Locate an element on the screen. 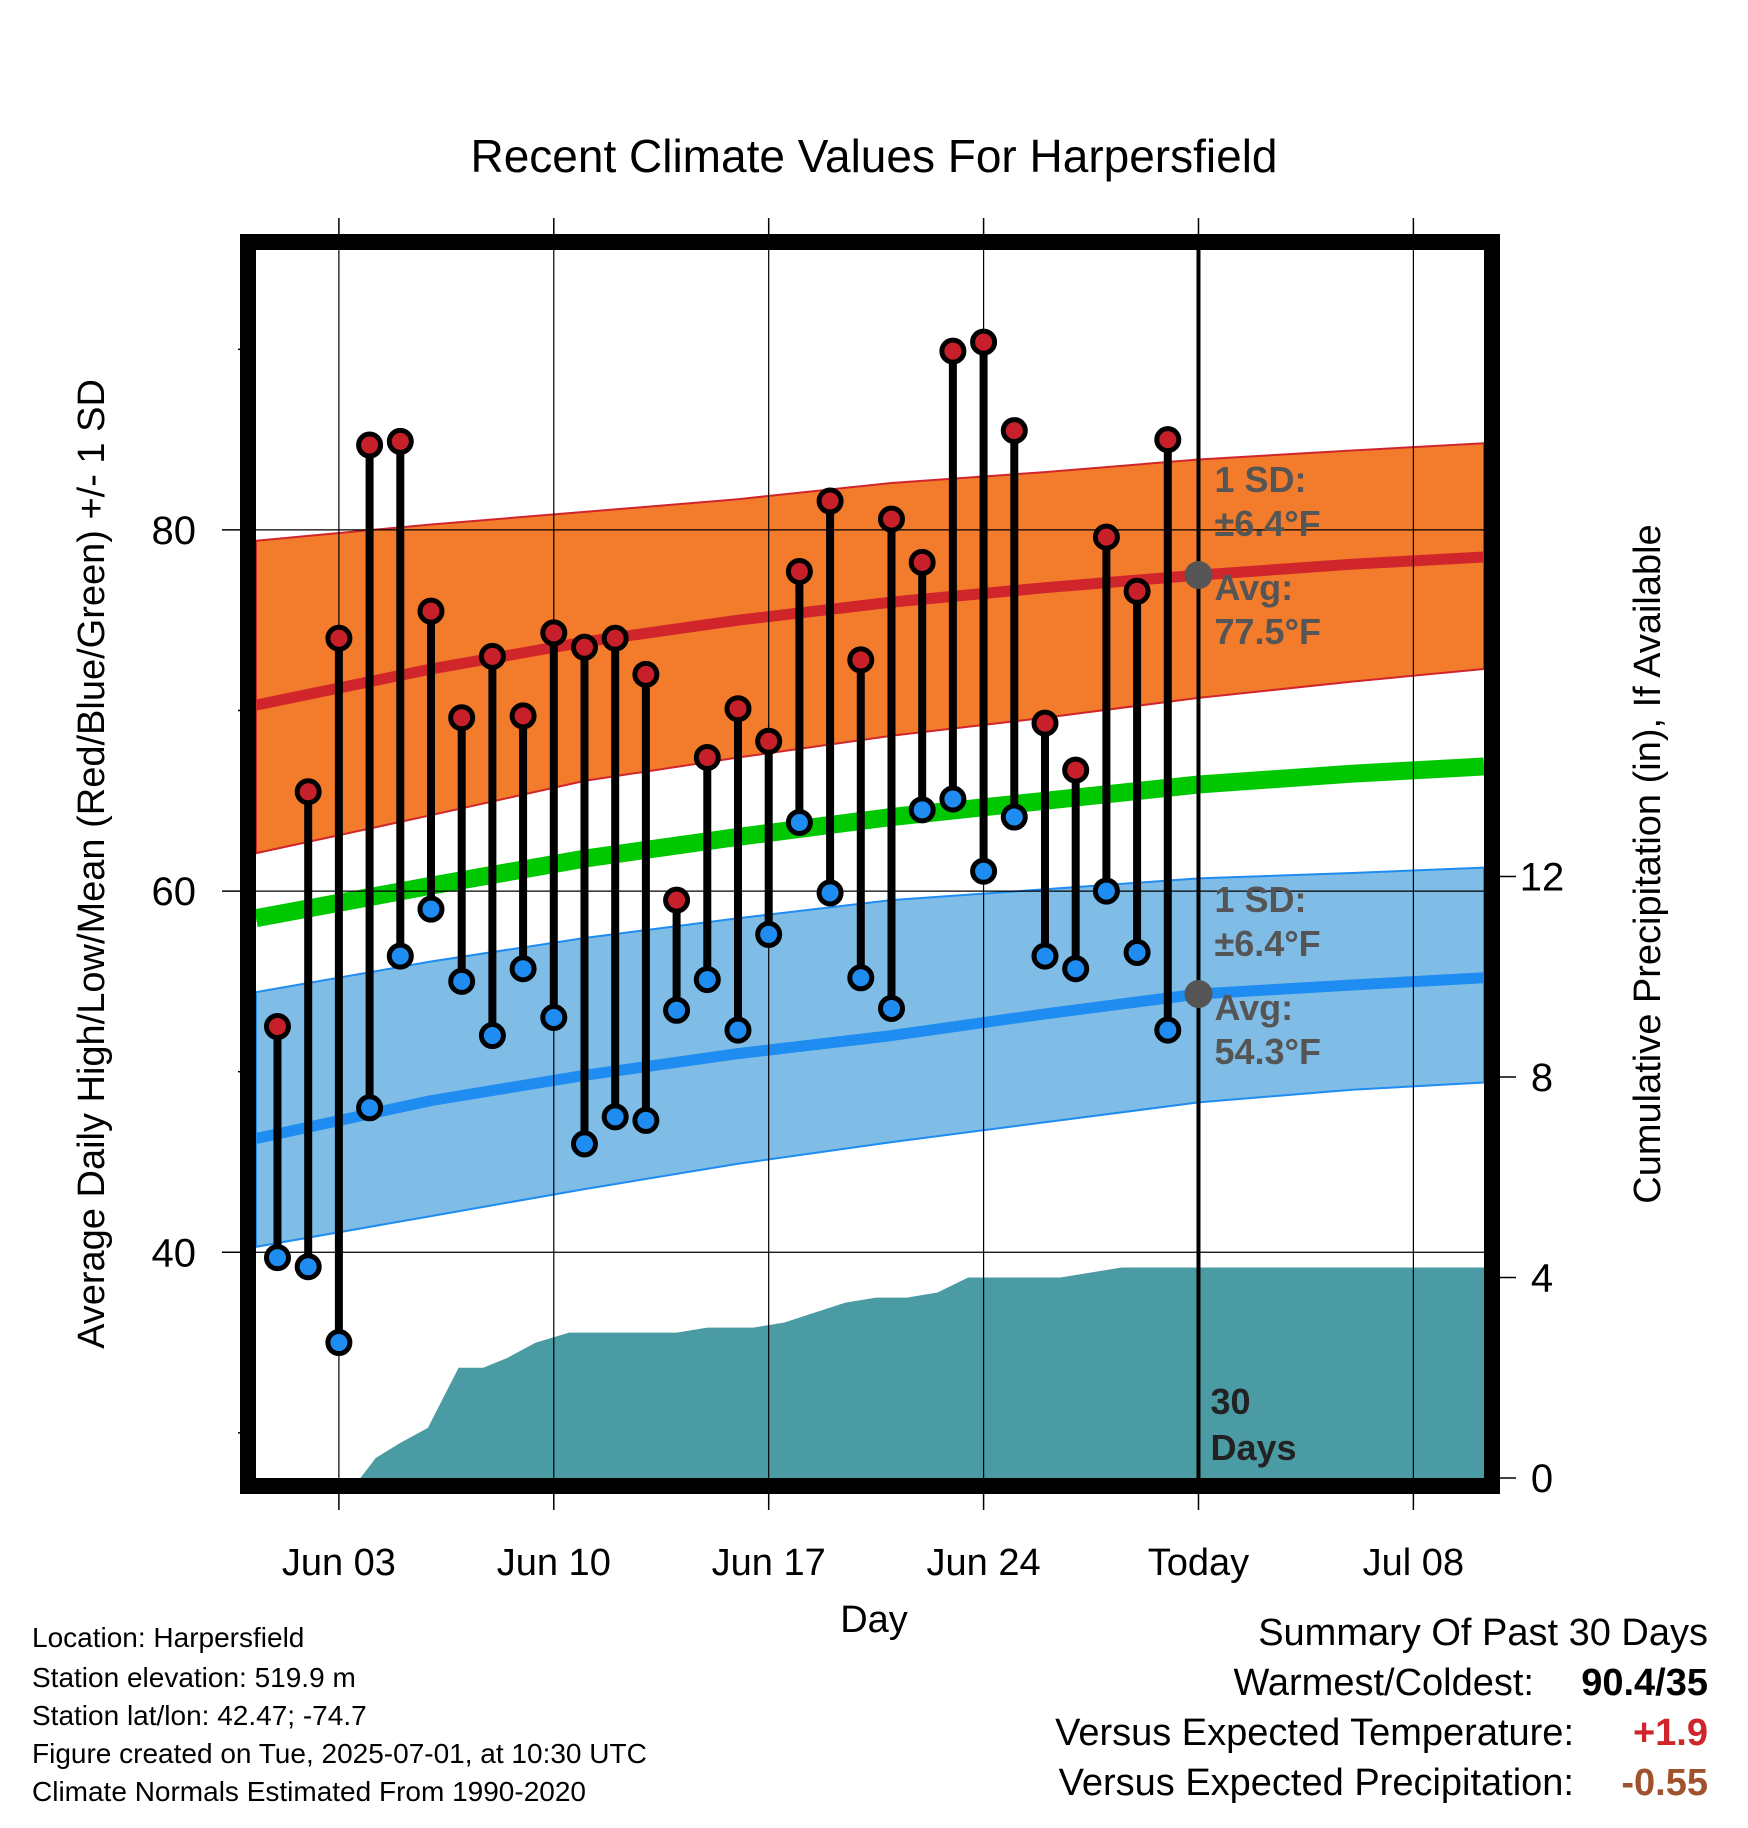 The image size is (1748, 1828). x-tick-label: Jun 10 is located at coordinates (554, 1563).